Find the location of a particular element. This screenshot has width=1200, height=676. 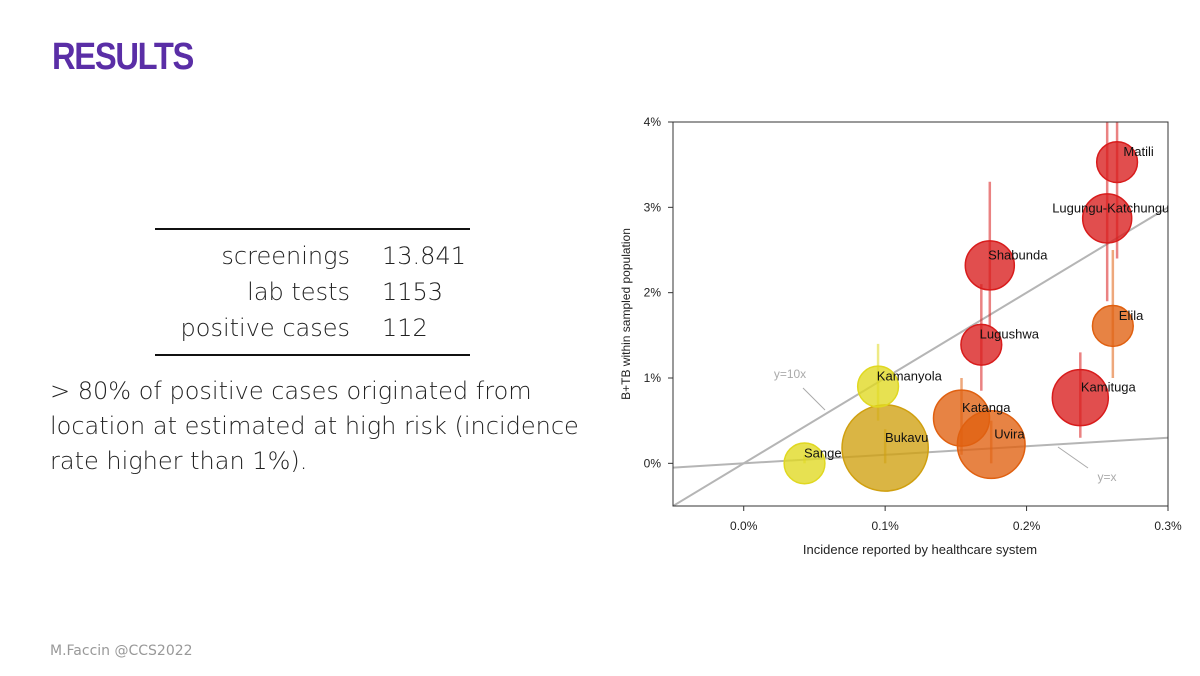

stats-row-screenings: screenings 13.841 is located at coordinates (312, 256).